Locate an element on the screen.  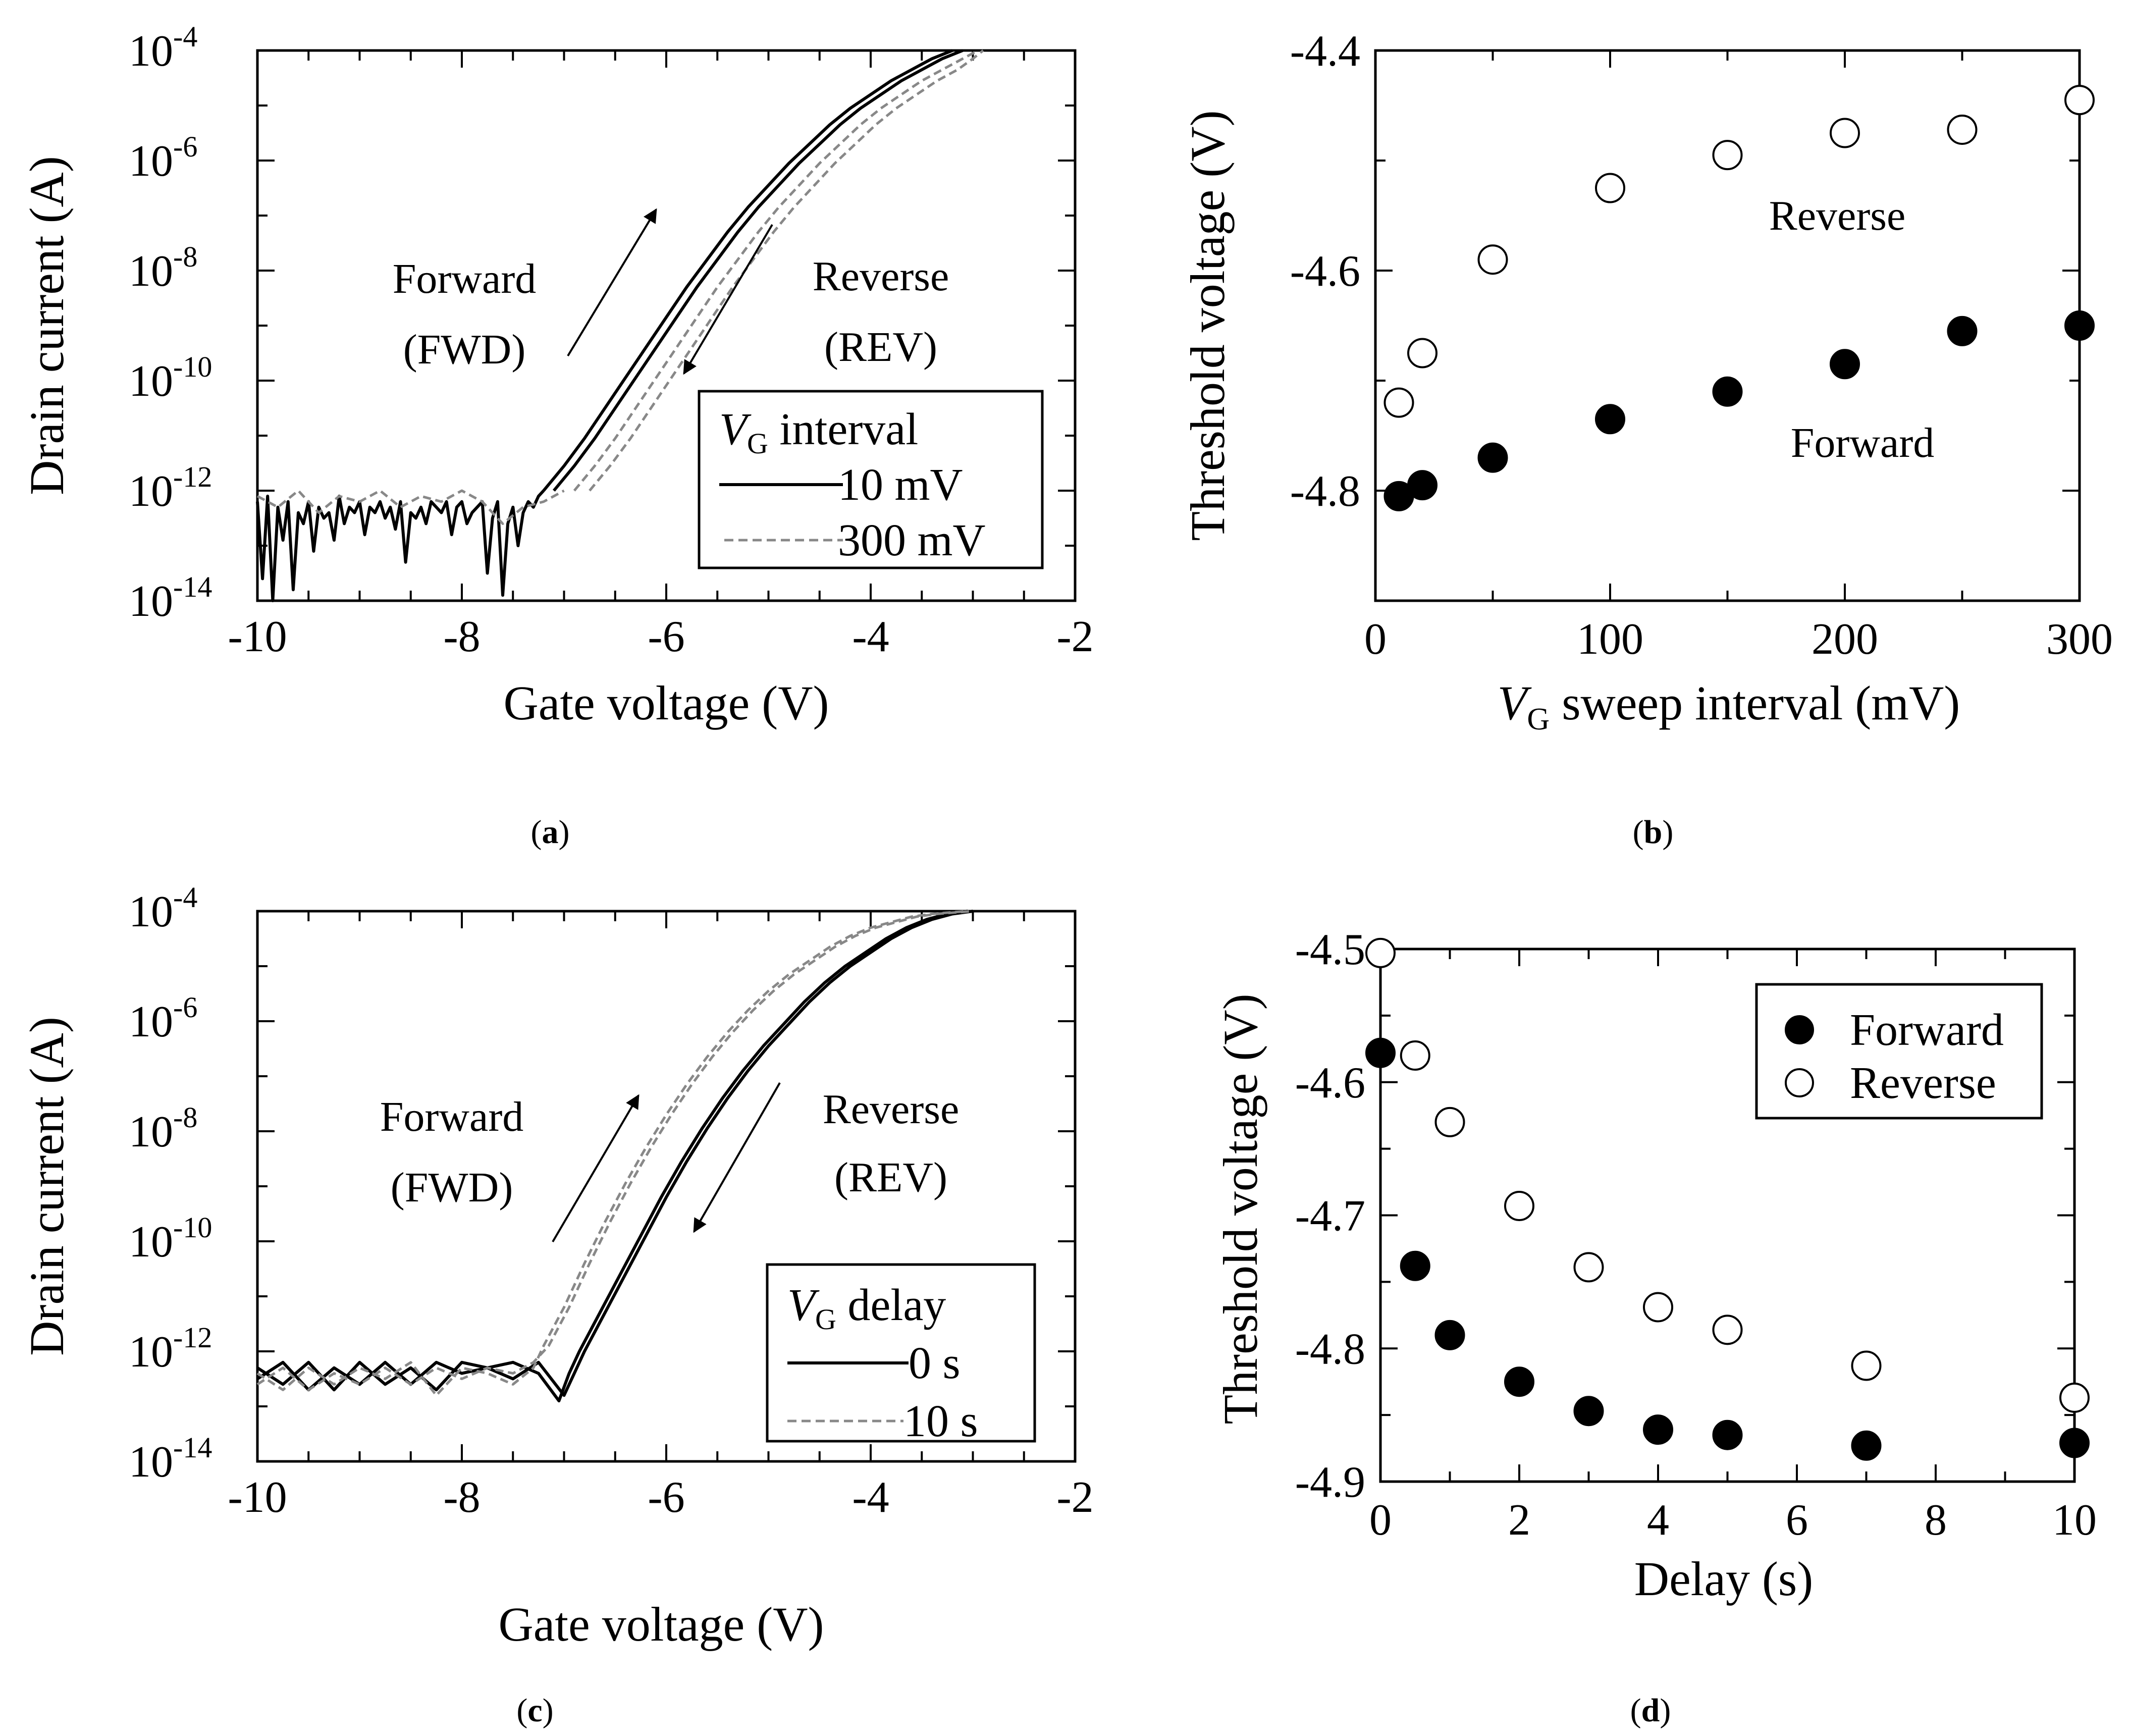
legend-open-marker is located at coordinates (1799, 1083).